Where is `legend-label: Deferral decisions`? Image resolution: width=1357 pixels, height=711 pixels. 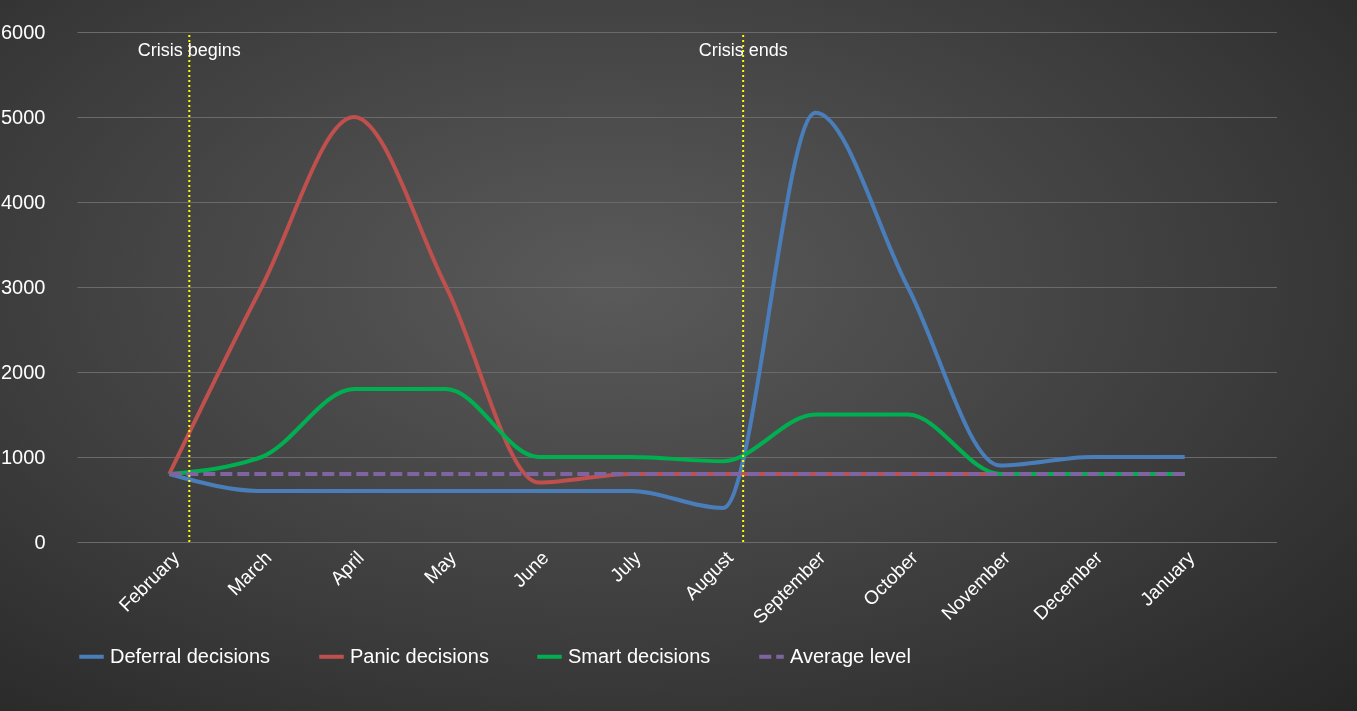
legend-label: Deferral decisions is located at coordinates (190, 655).